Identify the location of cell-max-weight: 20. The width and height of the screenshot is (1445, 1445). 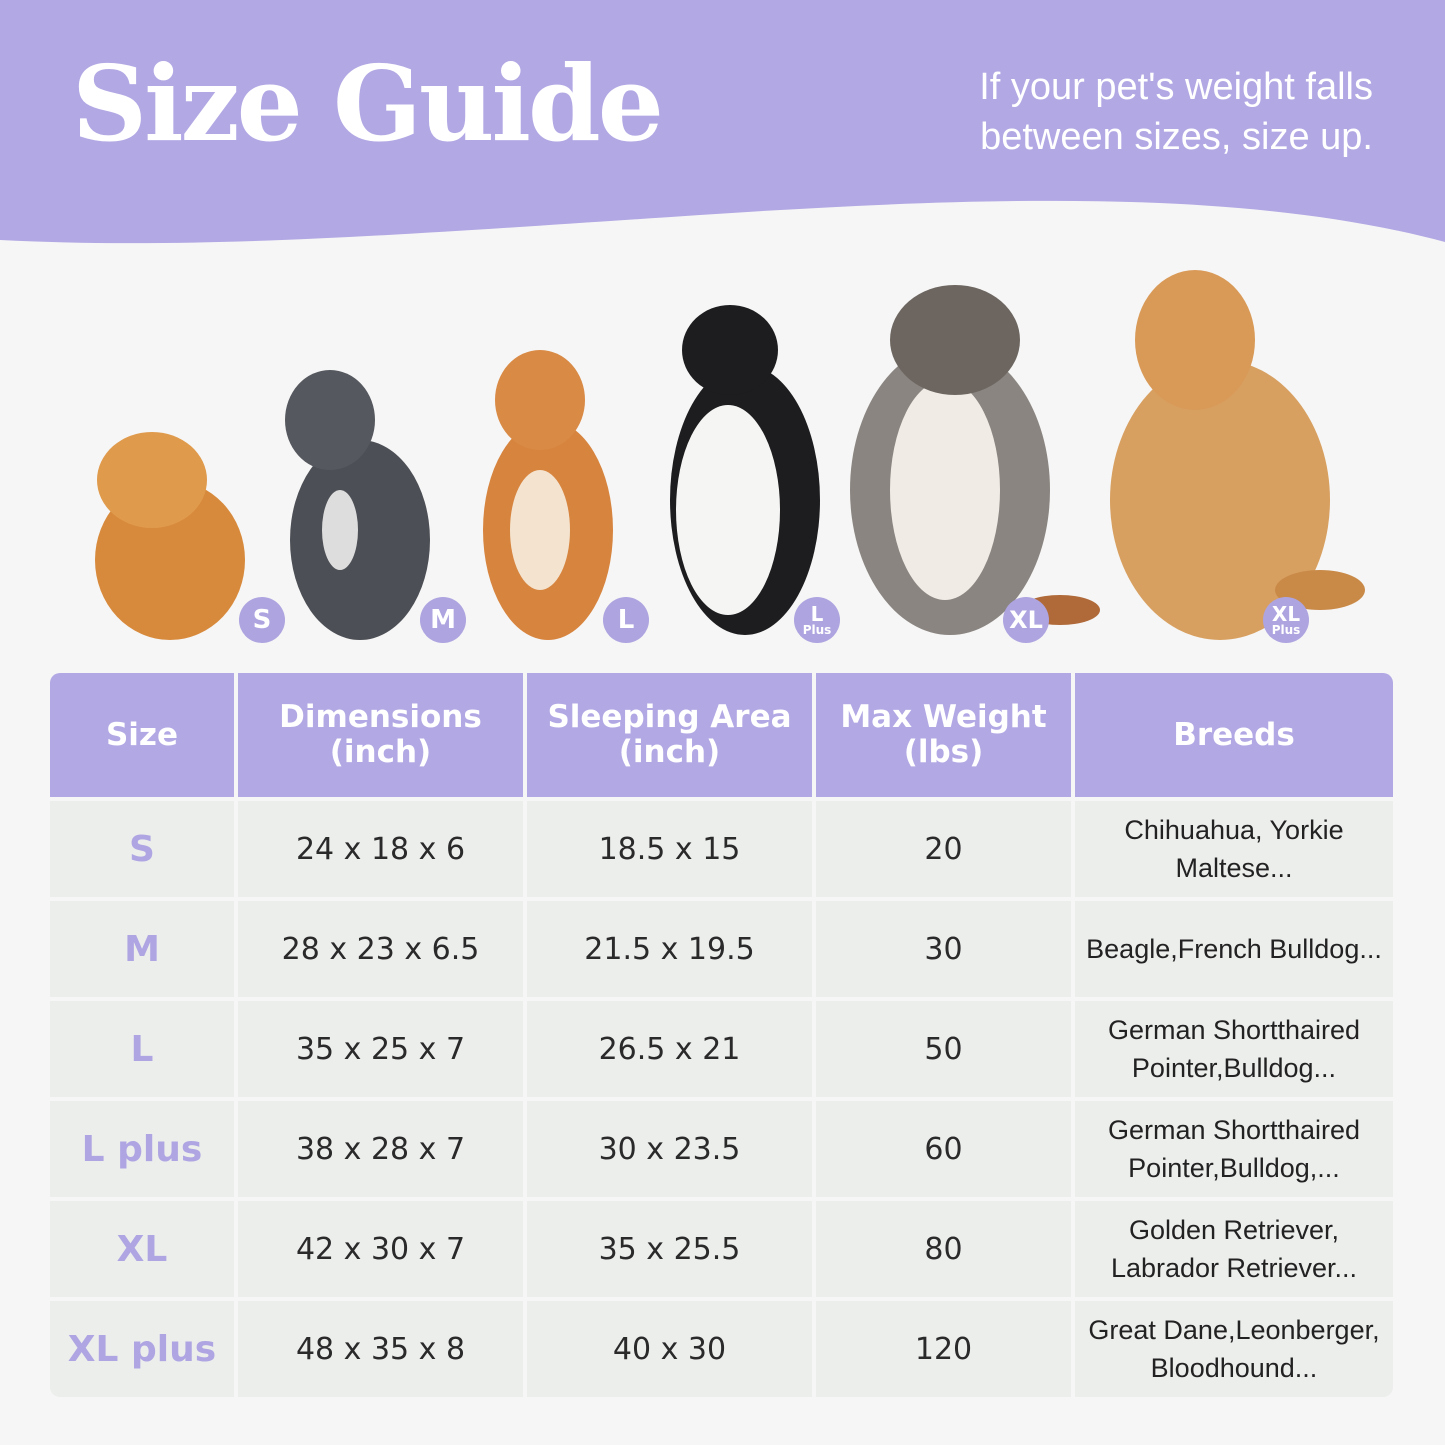
(943, 849).